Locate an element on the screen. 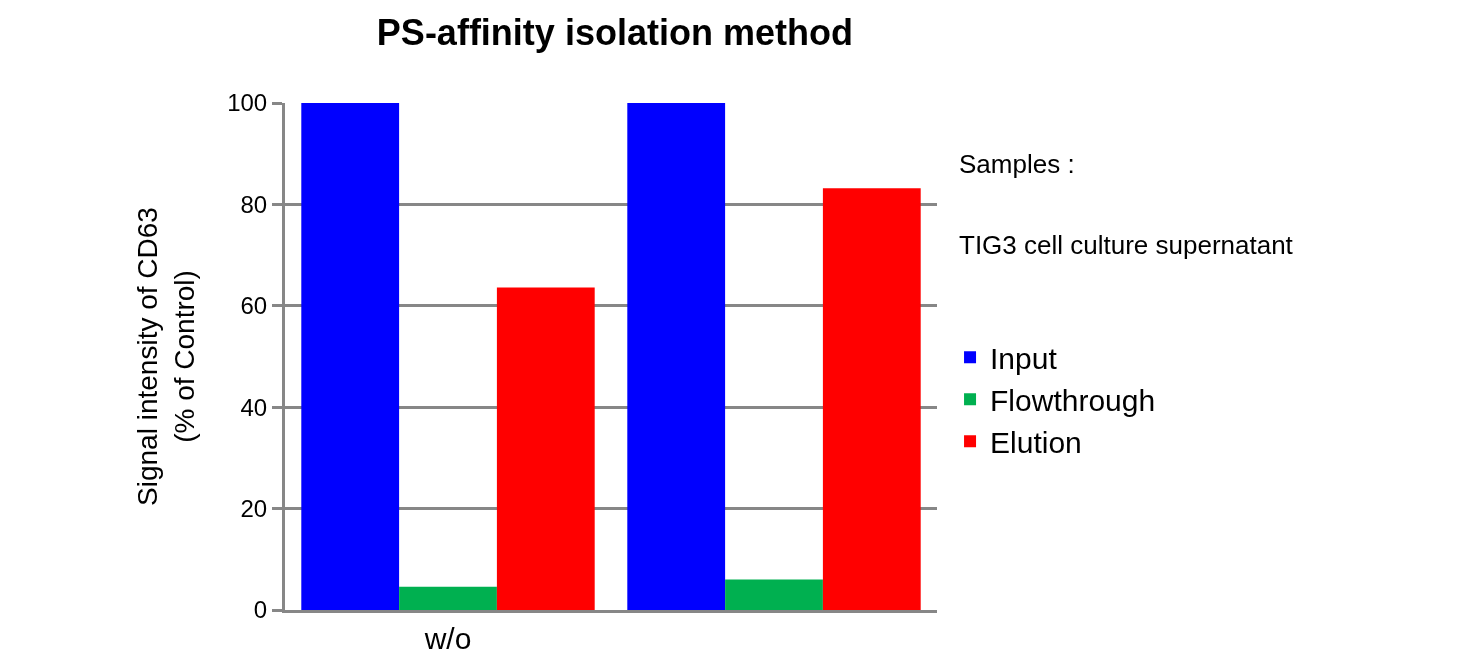  y-tick-label: 80 is located at coordinates (254, 204).